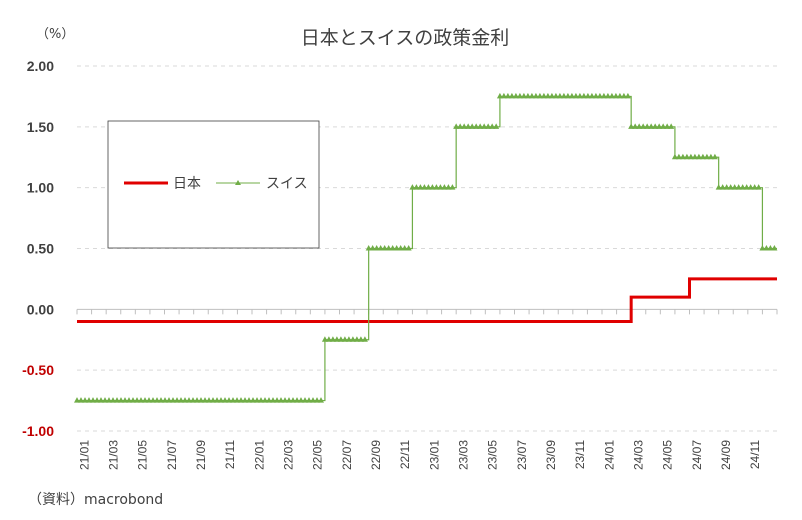  What do you see at coordinates (580, 454) in the screenshot?
I see `x-tick-label: 23/11` at bounding box center [580, 454].